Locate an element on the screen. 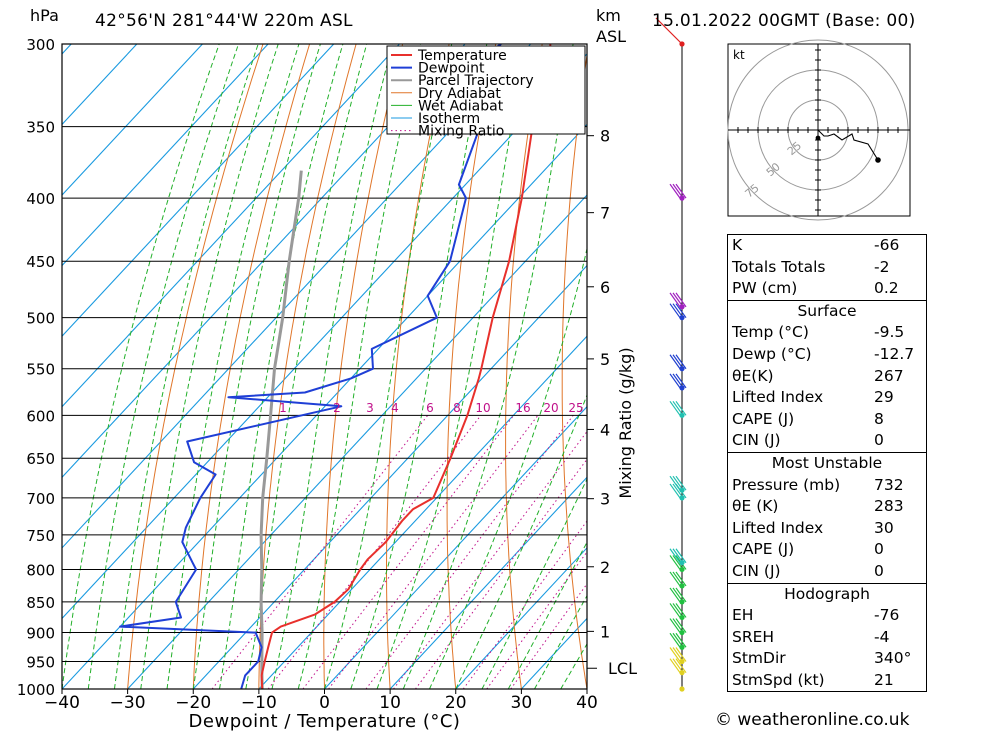  index-row: PW (cm) 0.2 is located at coordinates (827, 289).